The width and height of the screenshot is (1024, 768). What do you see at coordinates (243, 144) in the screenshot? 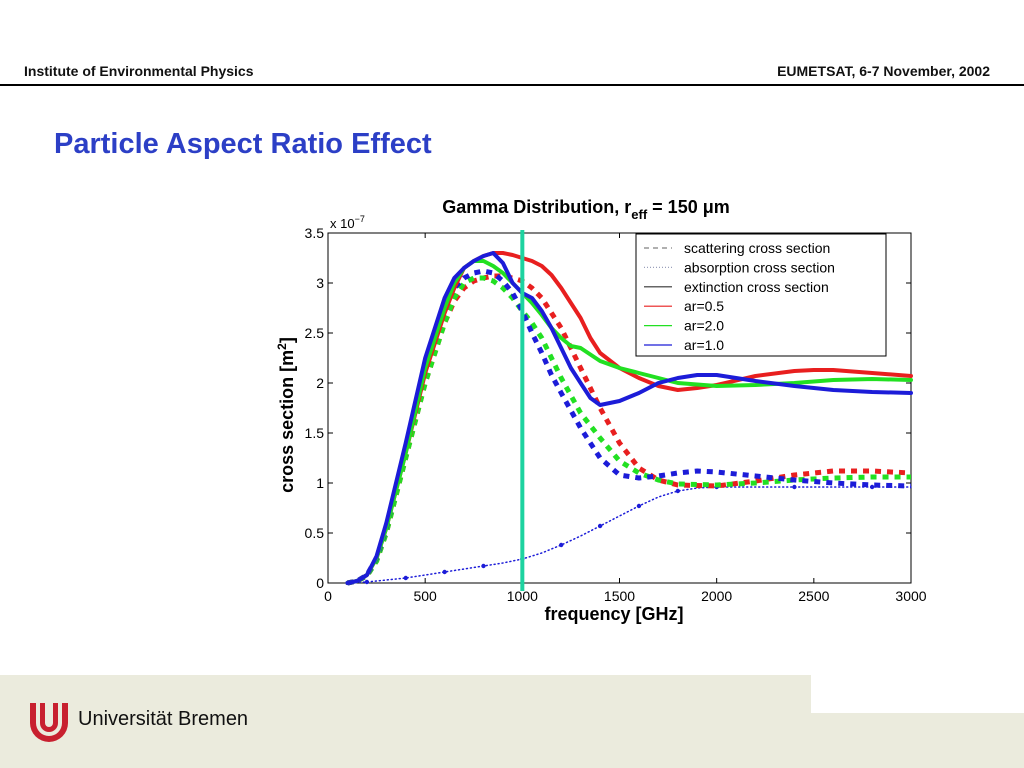
I see `slide-title: Particle Aspect Ratio Effect` at bounding box center [243, 144].